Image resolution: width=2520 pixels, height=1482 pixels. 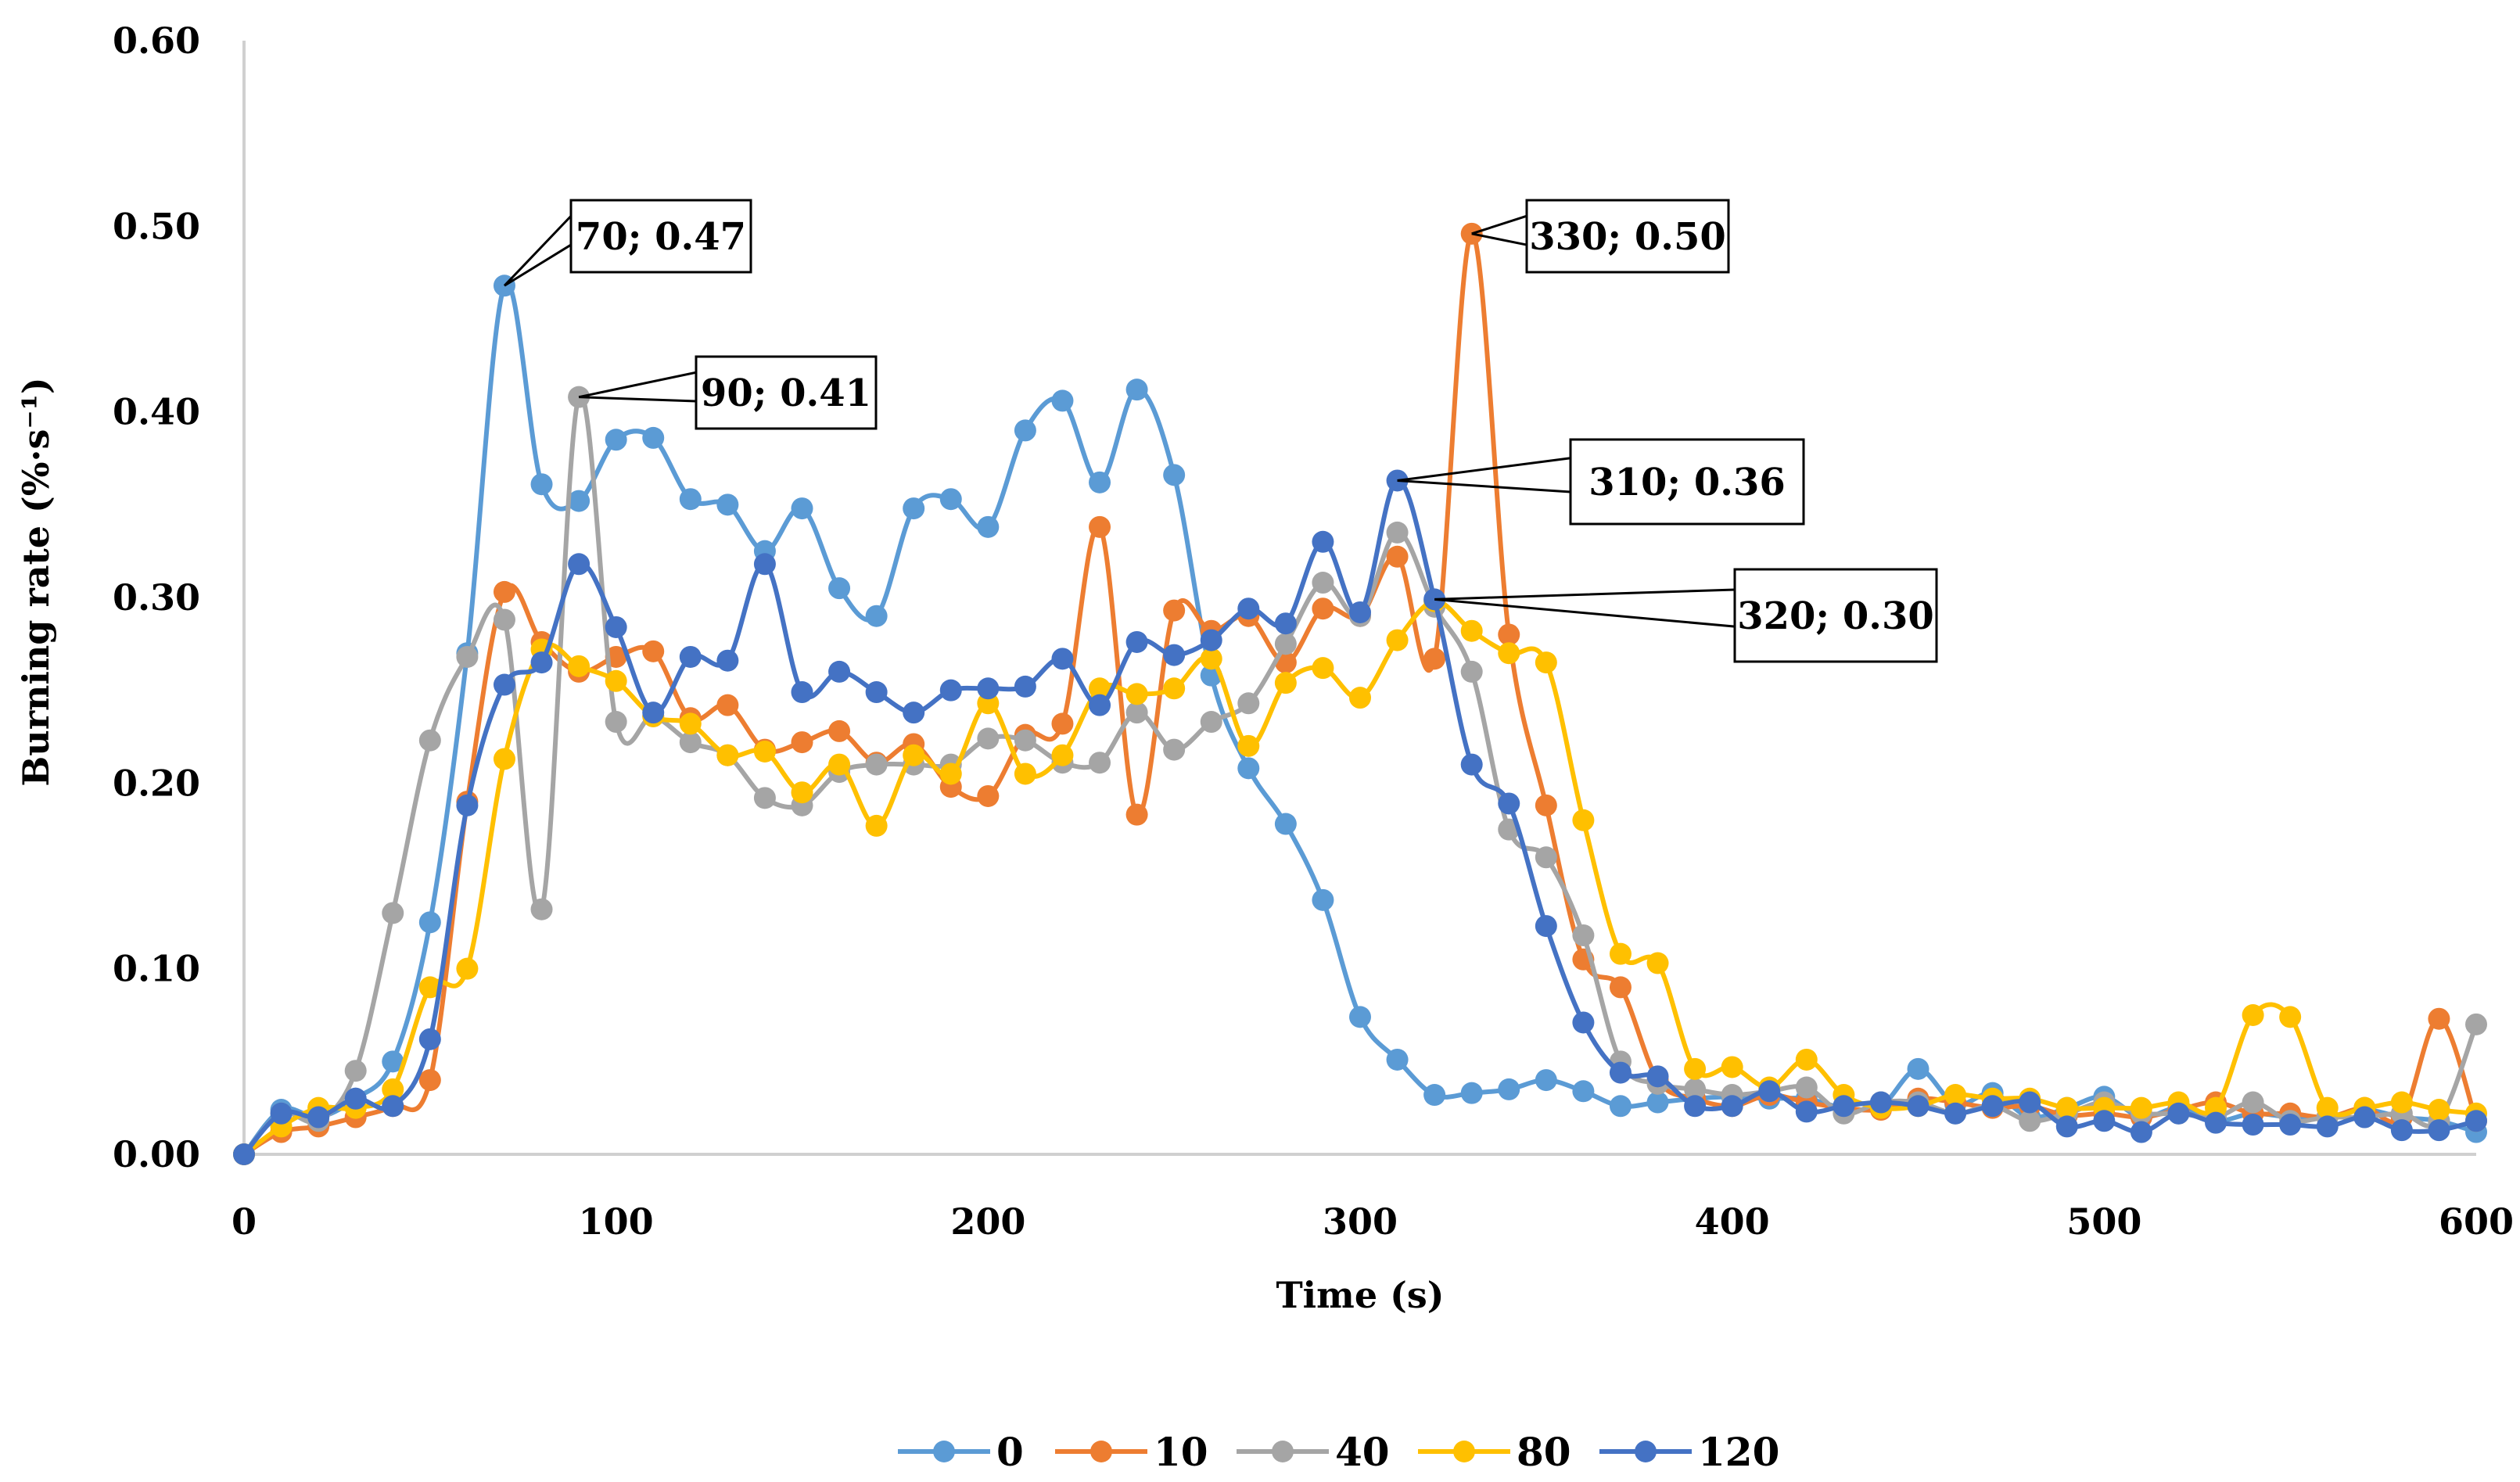 What do you see at coordinates (1131, 1452) in the screenshot?
I see `legend-item-10: 10` at bounding box center [1131, 1452].